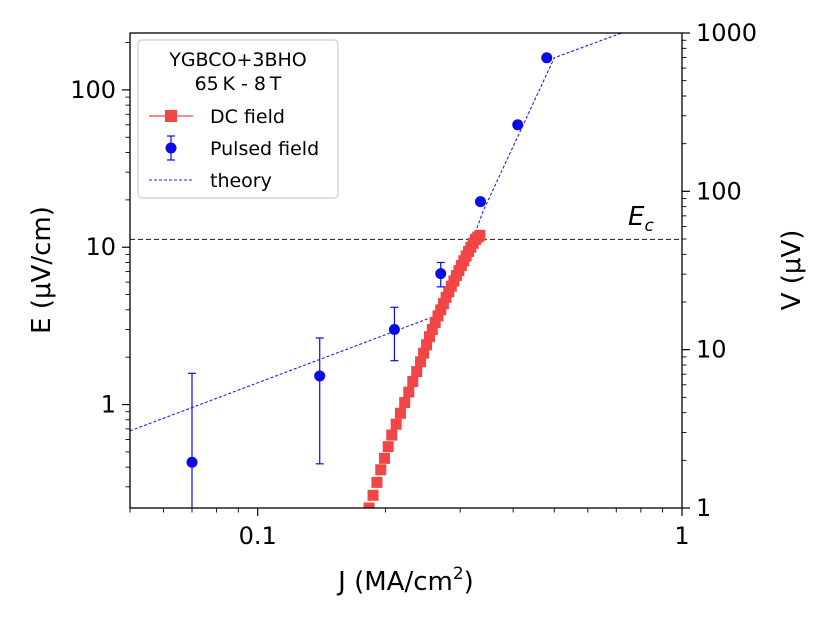 This screenshot has height=623, width=830. I want to click on legend-entry-pulsed: Pulsed field, so click(264, 149).